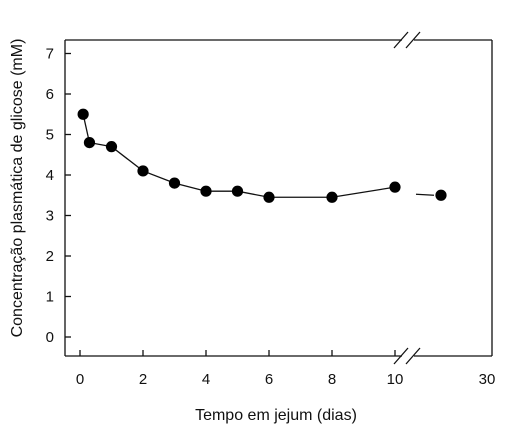 Image resolution: width=505 pixels, height=431 pixels. What do you see at coordinates (50, 135) in the screenshot?
I see `y-tick-label: 5` at bounding box center [50, 135].